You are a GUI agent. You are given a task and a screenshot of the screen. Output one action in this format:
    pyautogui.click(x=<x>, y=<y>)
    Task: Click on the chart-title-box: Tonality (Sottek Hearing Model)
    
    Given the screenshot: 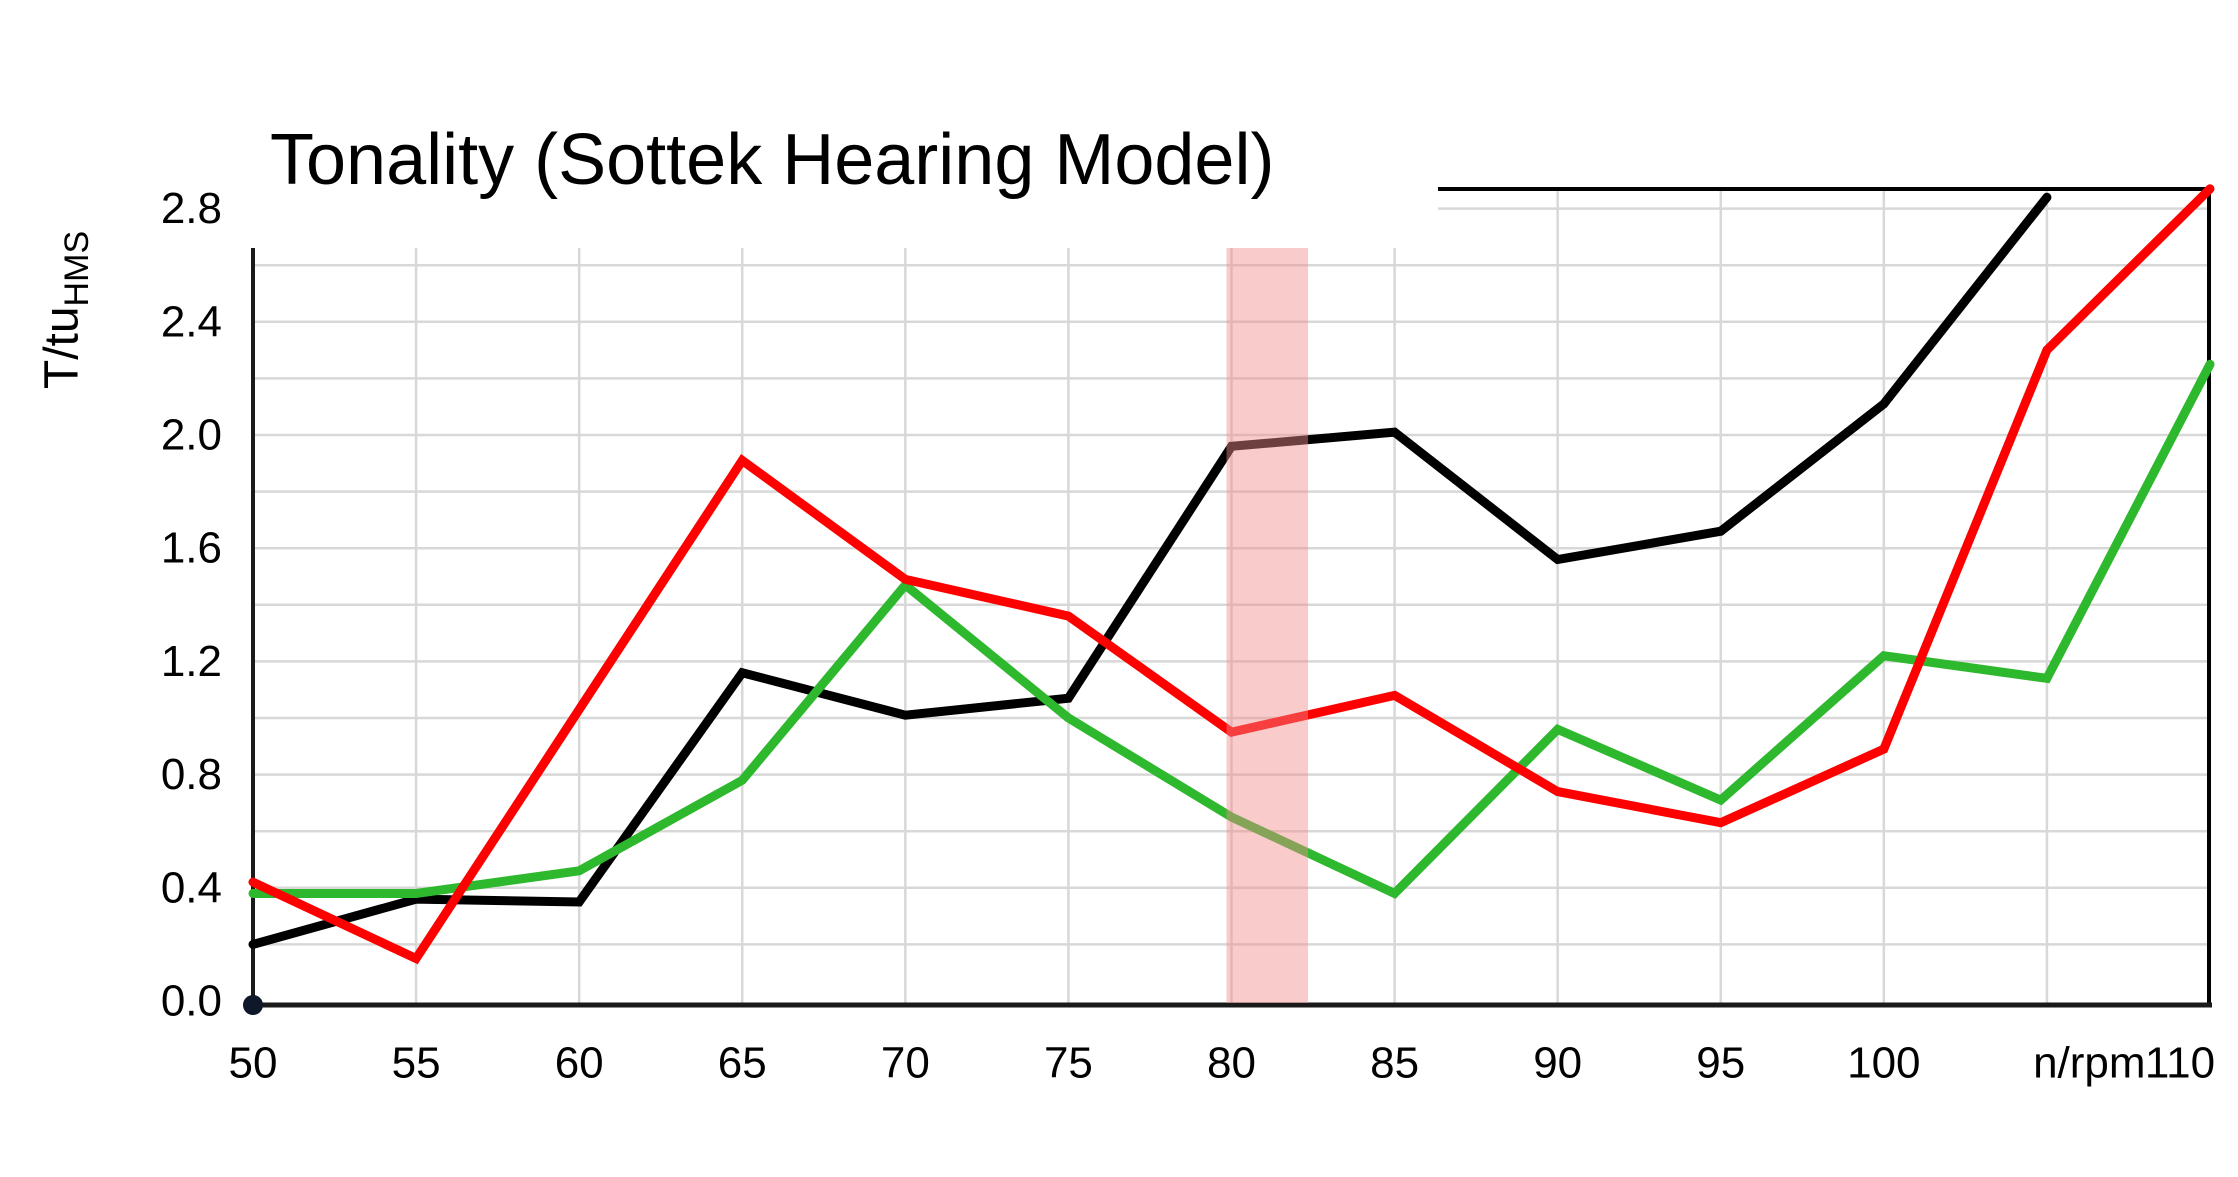 What is the action you would take?
    pyautogui.click(x=831, y=154)
    